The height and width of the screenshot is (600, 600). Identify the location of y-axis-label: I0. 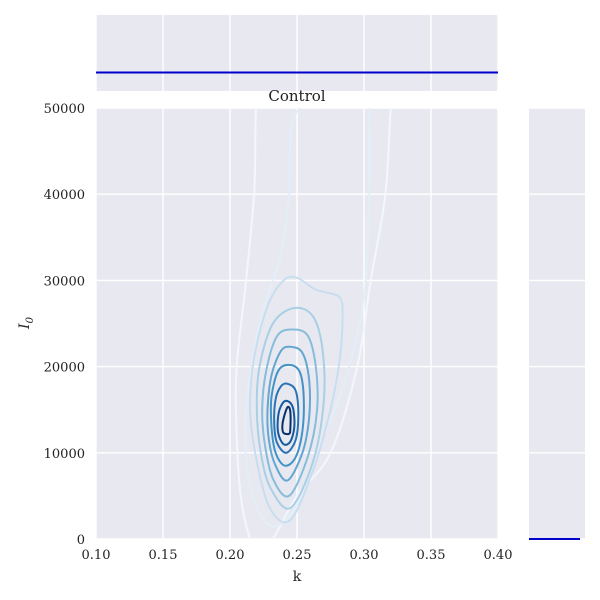
(26, 323).